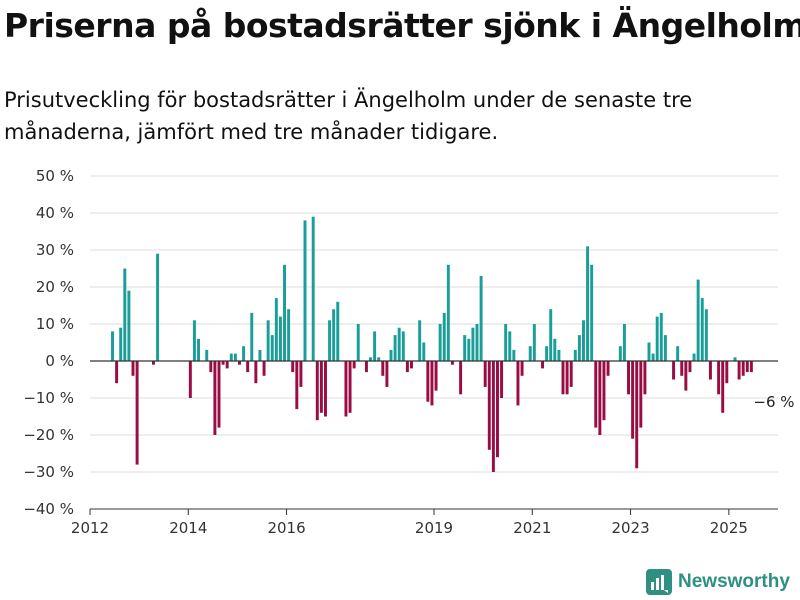 Image resolution: width=800 pixels, height=600 pixels. I want to click on y-tick-label: −10 %, so click(48, 398).